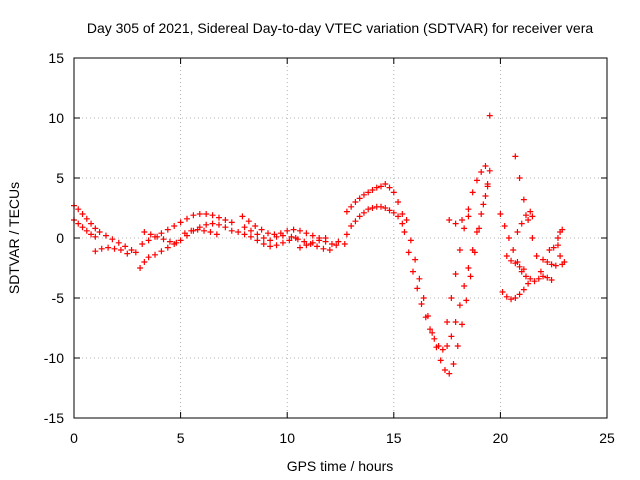  I want to click on x-tick-label: 25, so click(607, 438).